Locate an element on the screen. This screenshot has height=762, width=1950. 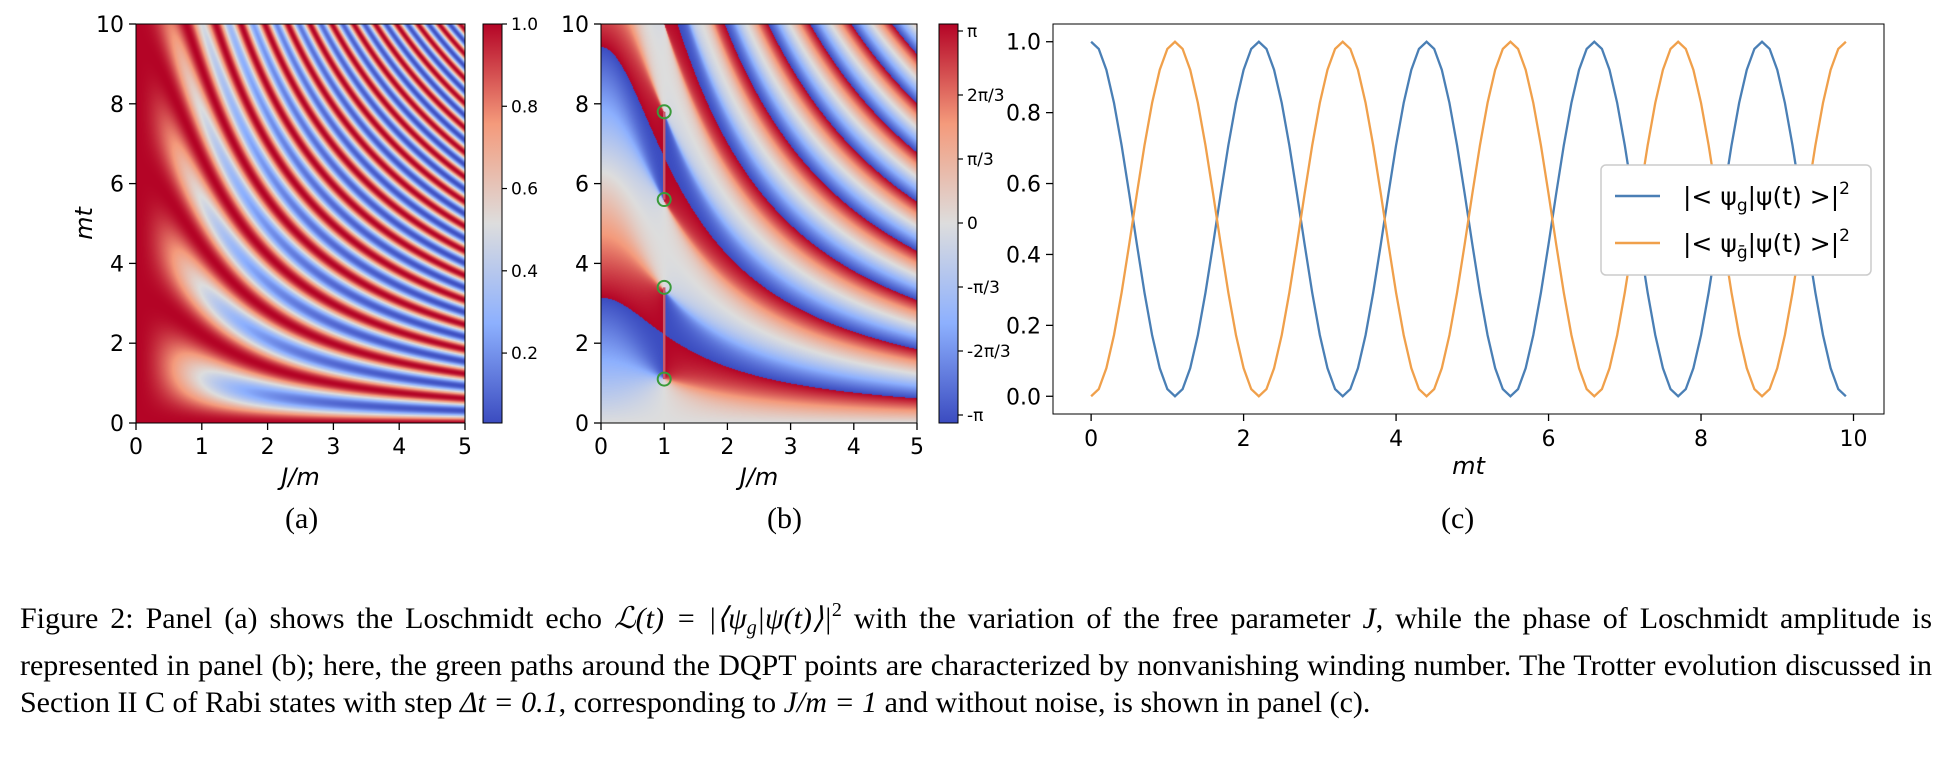
panel-label-c: (c) is located at coordinates (1458, 518).